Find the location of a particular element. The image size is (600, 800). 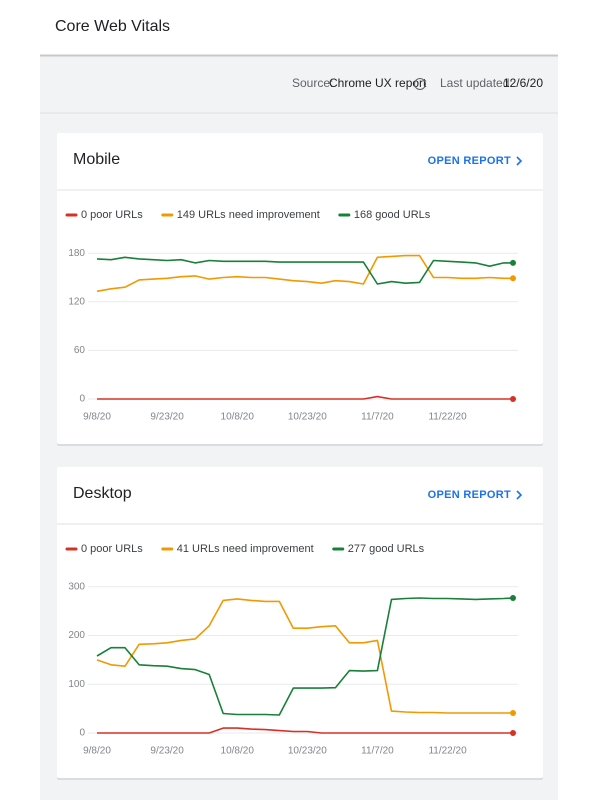

card-title: Desktop is located at coordinates (102, 493).